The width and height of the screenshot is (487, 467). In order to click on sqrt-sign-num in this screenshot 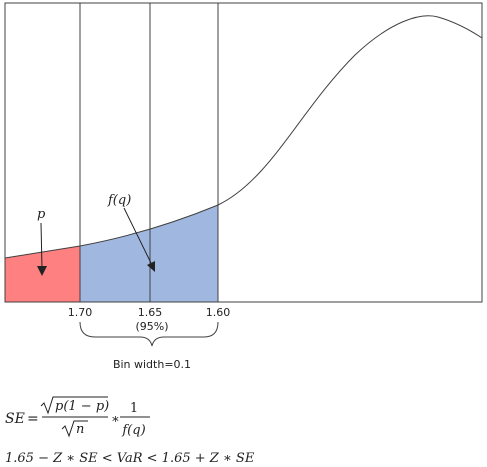, I will do `click(74, 405)`.